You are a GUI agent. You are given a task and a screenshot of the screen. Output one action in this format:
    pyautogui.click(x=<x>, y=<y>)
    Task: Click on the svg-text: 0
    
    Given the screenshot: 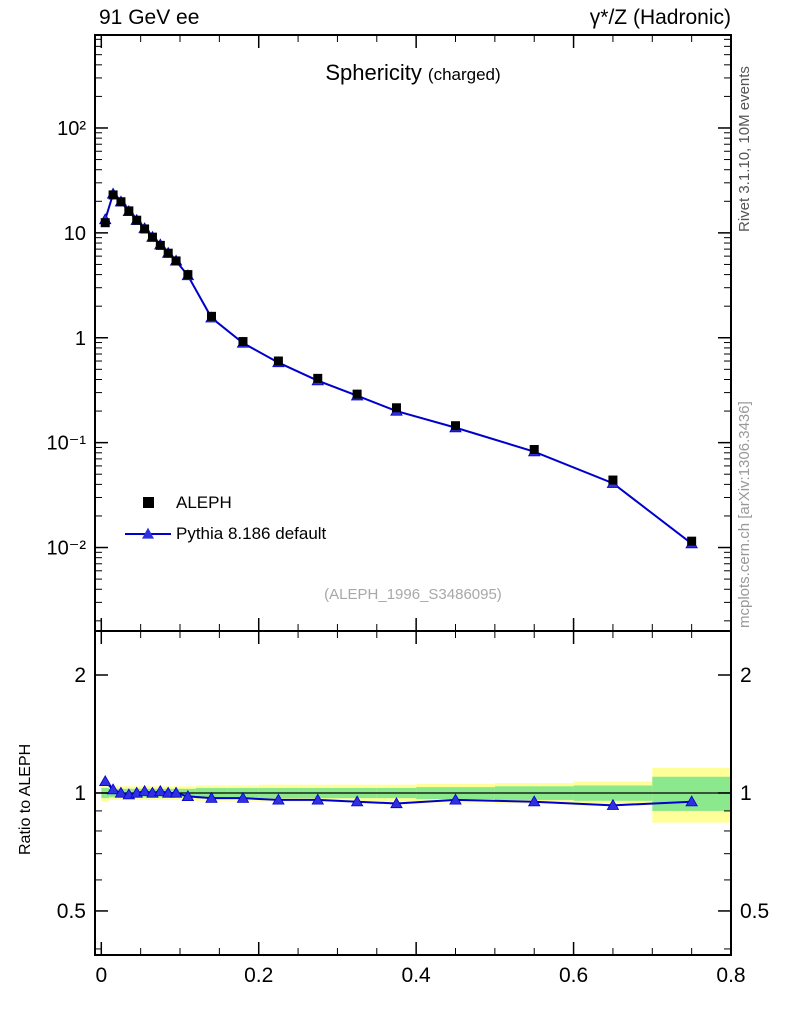 What is the action you would take?
    pyautogui.click(x=101, y=975)
    